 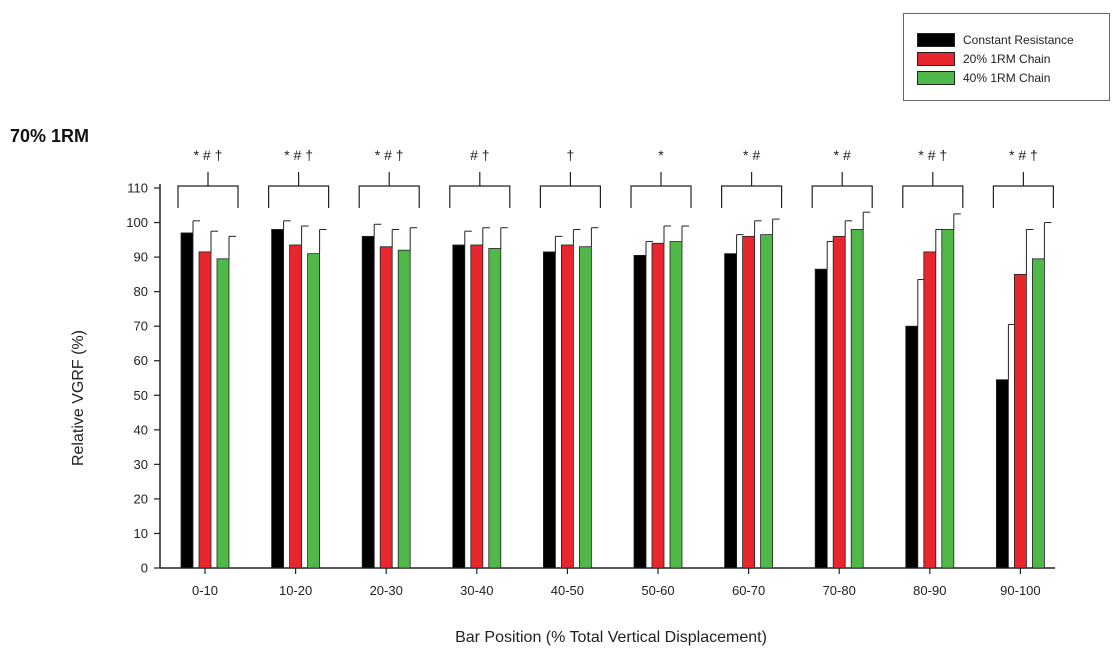 I want to click on x-tick-label: 90-100, so click(x=1020, y=590).